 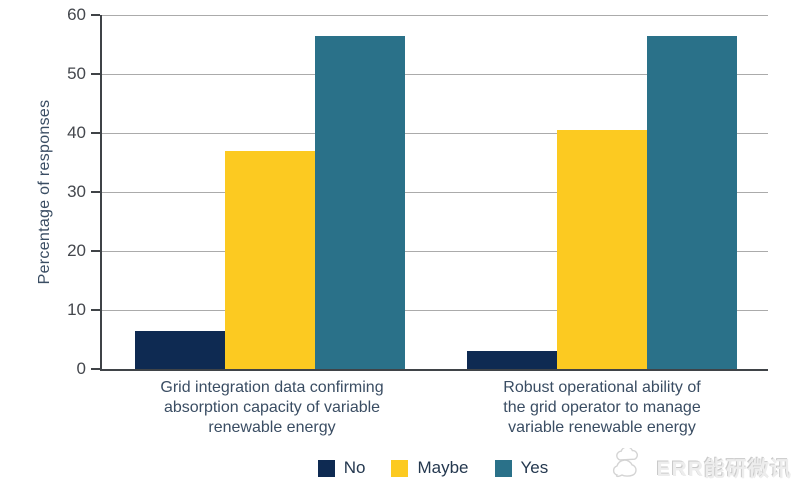 I want to click on y-tick-label-10: 10, so click(x=76, y=309).